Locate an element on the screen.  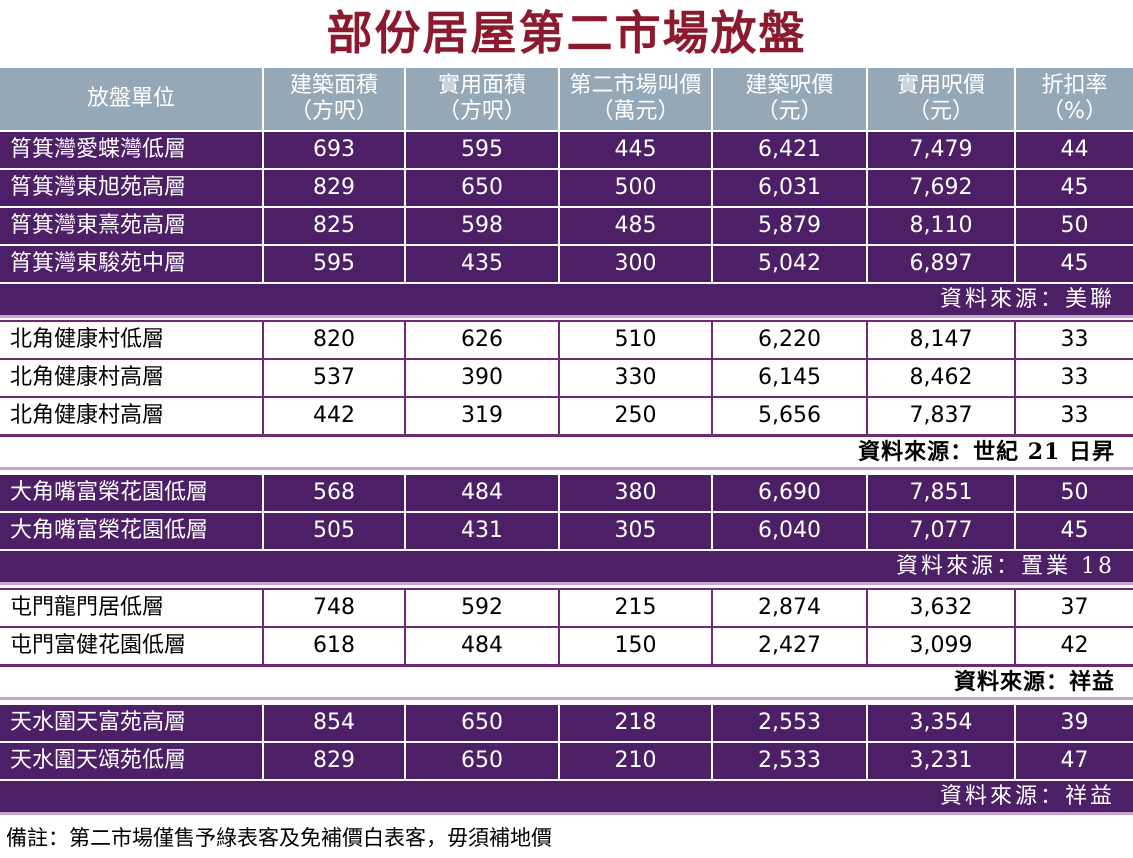
cell-gross-area: 505 is located at coordinates (335, 531).